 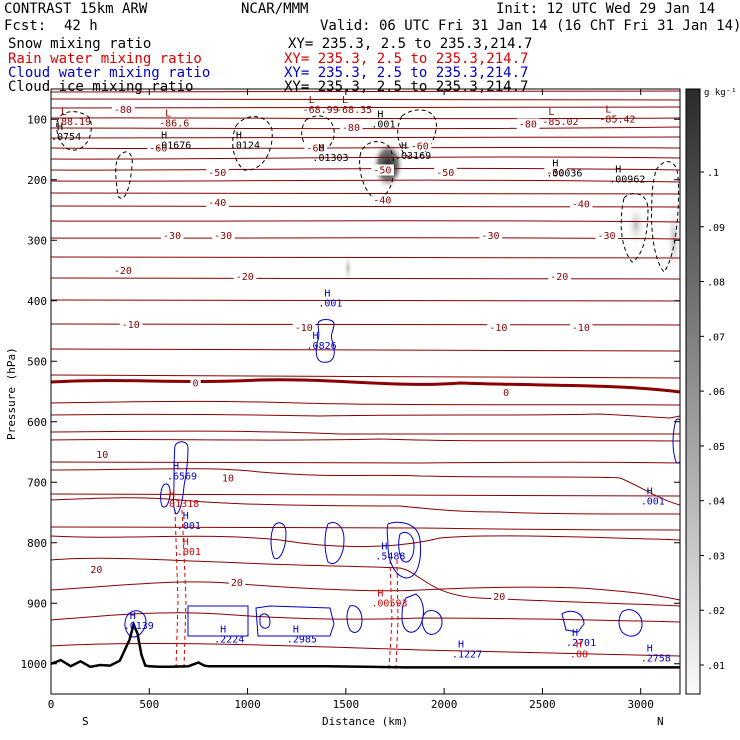 What do you see at coordinates (105, 59) in the screenshot?
I see `field-name-rain: Rain water mixing ratio` at bounding box center [105, 59].